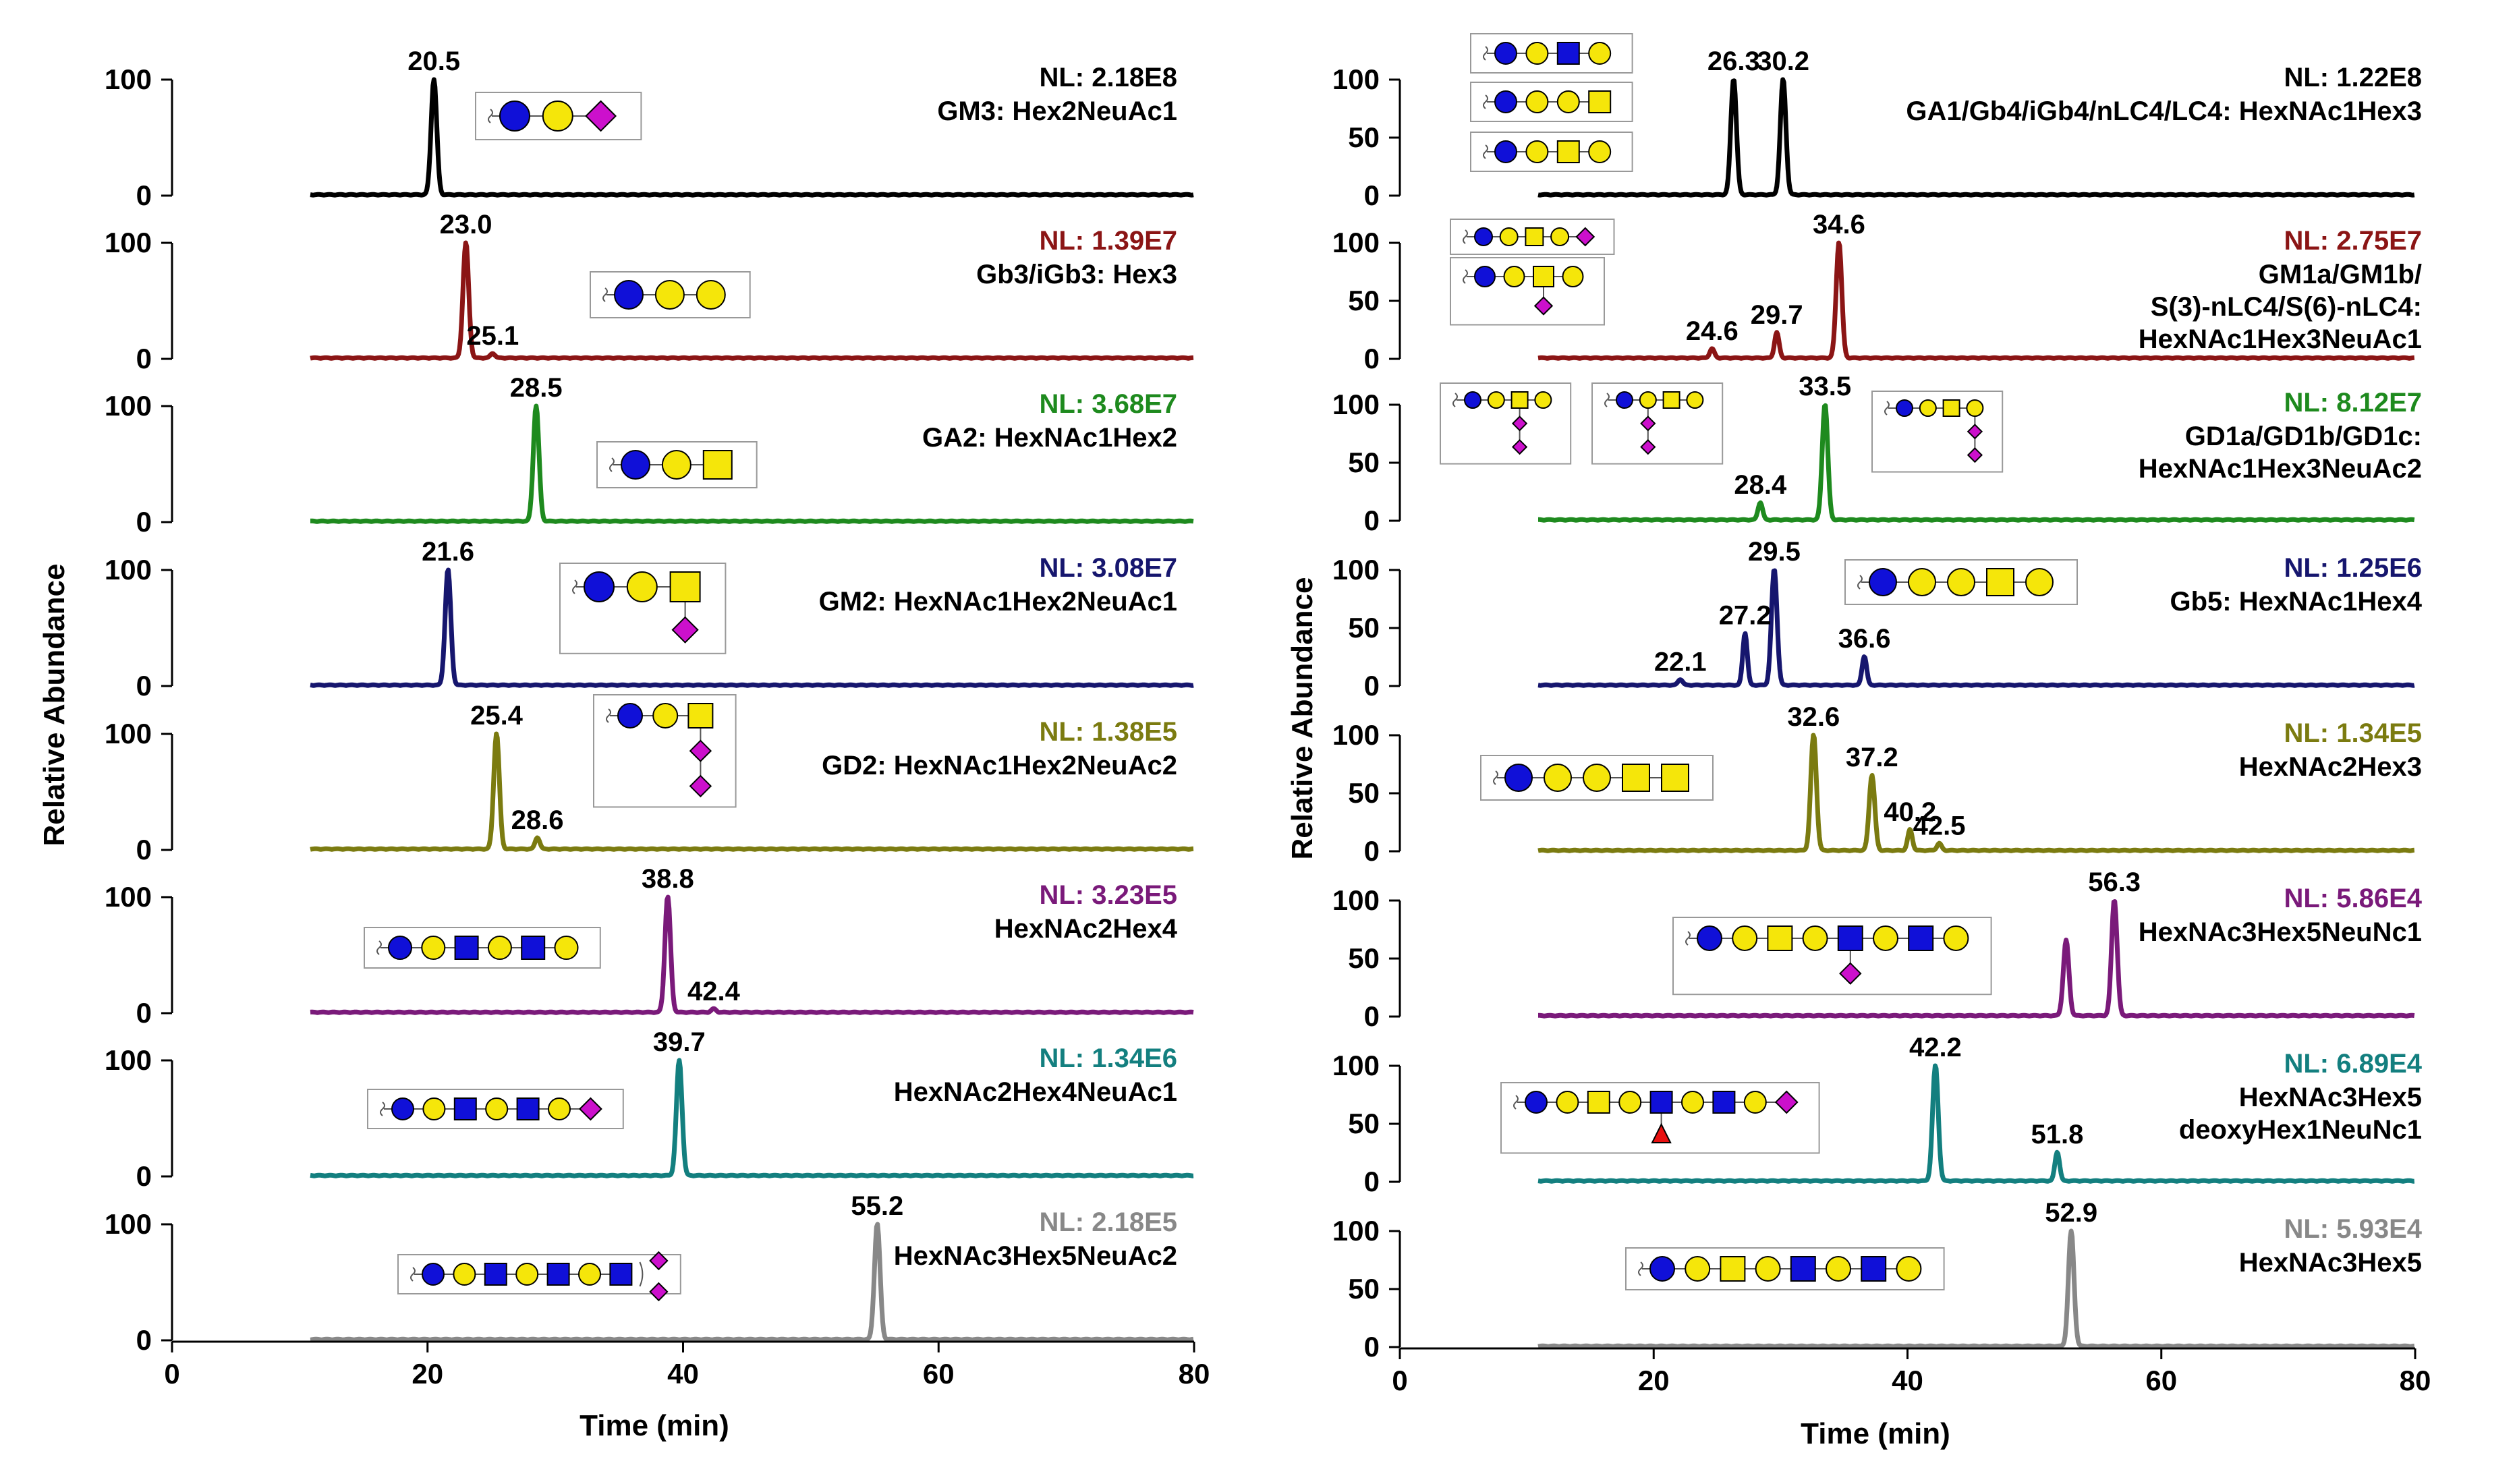 Image resolution: width=2515 pixels, height=1484 pixels. What do you see at coordinates (2057, 1135) in the screenshot?
I see `peak-label: 51.8` at bounding box center [2057, 1135].